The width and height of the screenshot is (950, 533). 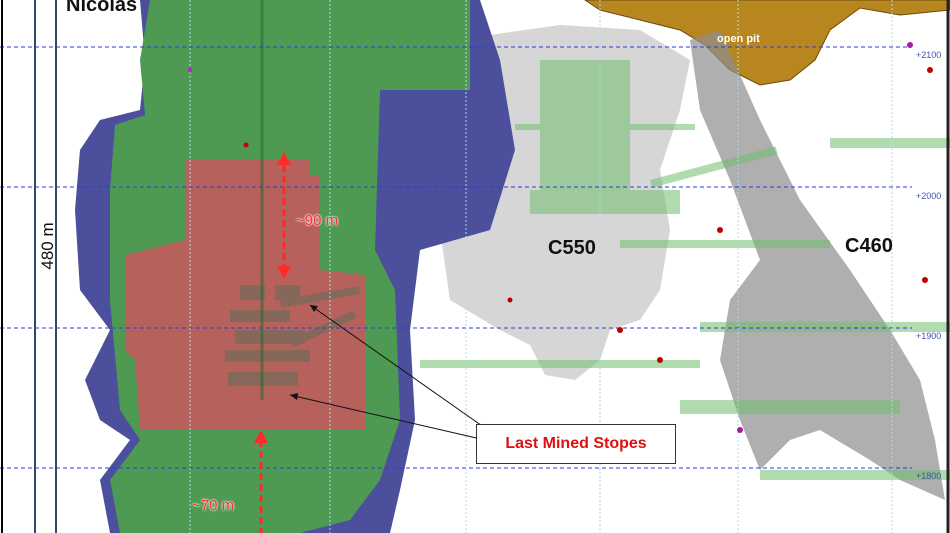 What do you see at coordinates (102, 8) in the screenshot?
I see `nicolas-label: Nicolas` at bounding box center [102, 8].